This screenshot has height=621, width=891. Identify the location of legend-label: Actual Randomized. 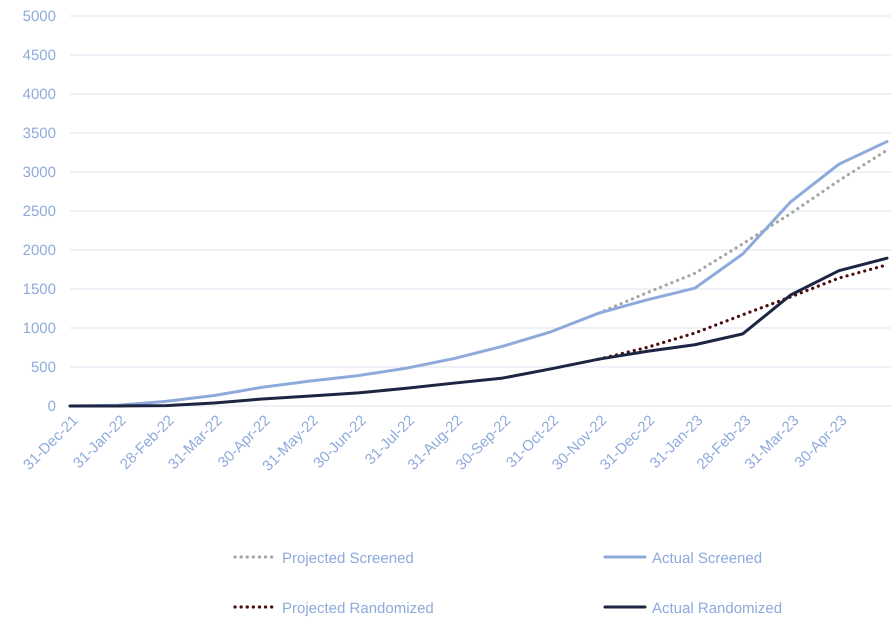
(717, 608).